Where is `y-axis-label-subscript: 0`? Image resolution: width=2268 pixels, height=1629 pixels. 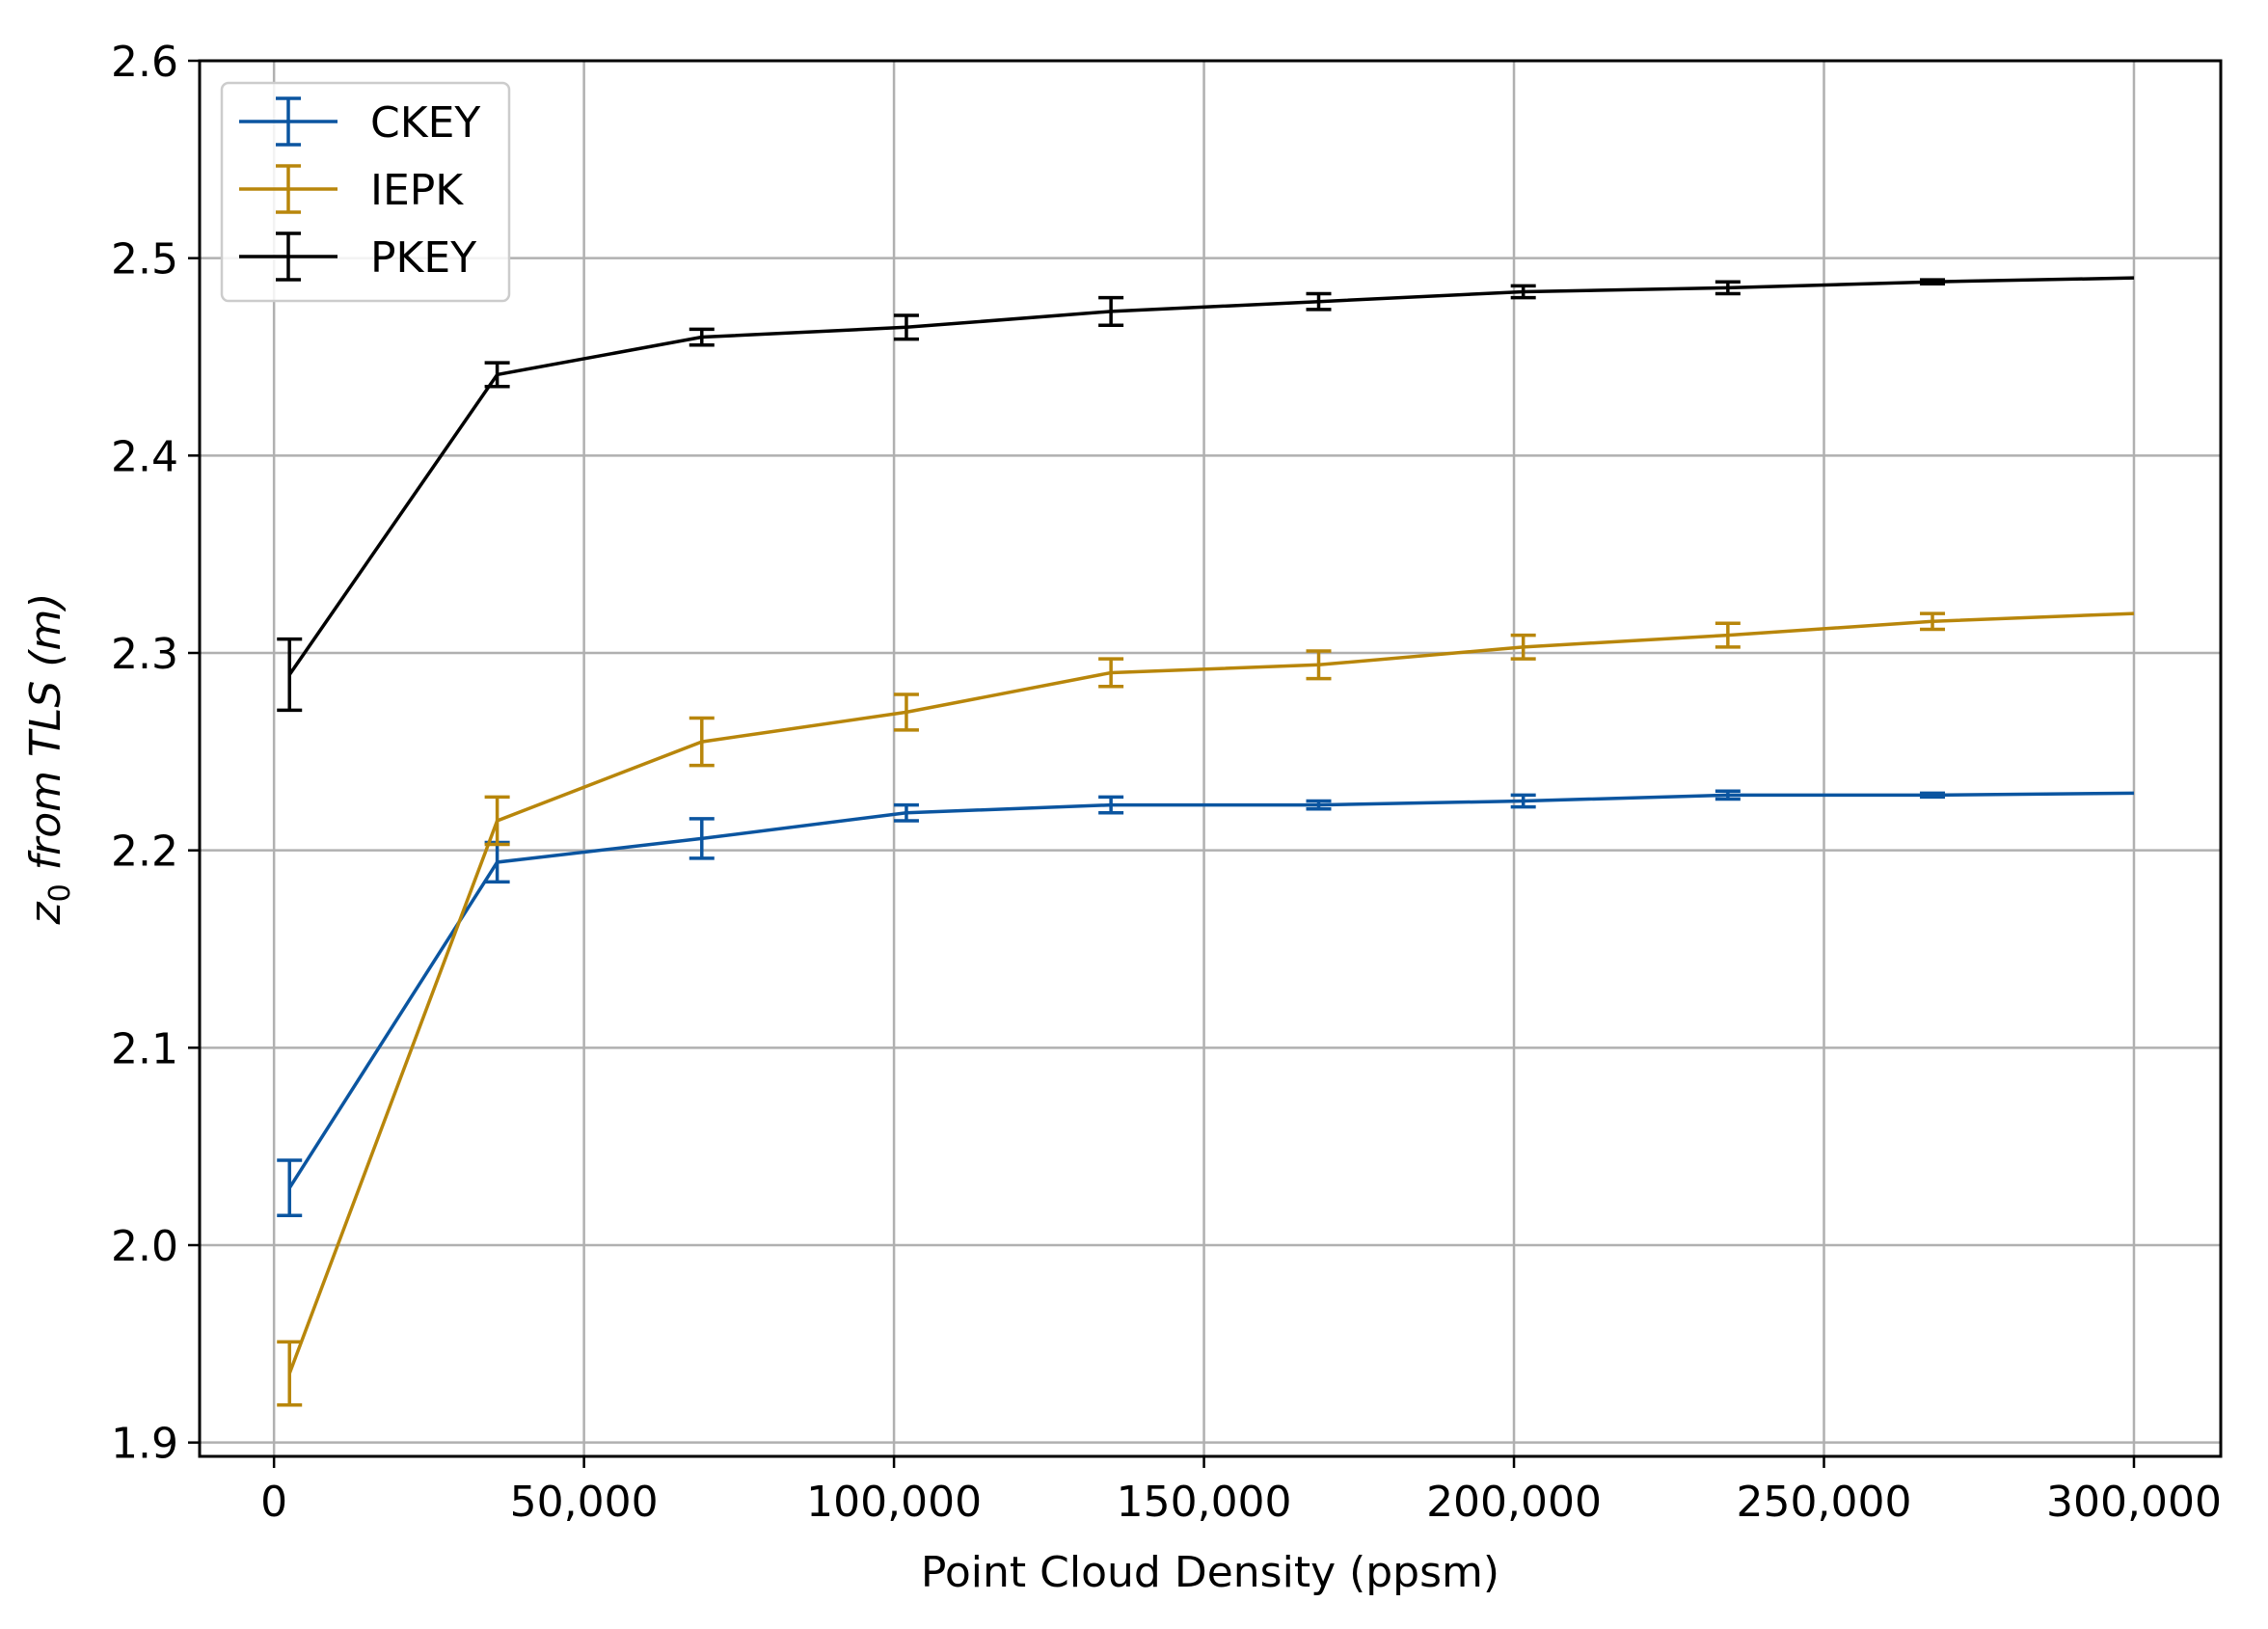
y-axis-label-subscript: 0 is located at coordinates (60, 892).